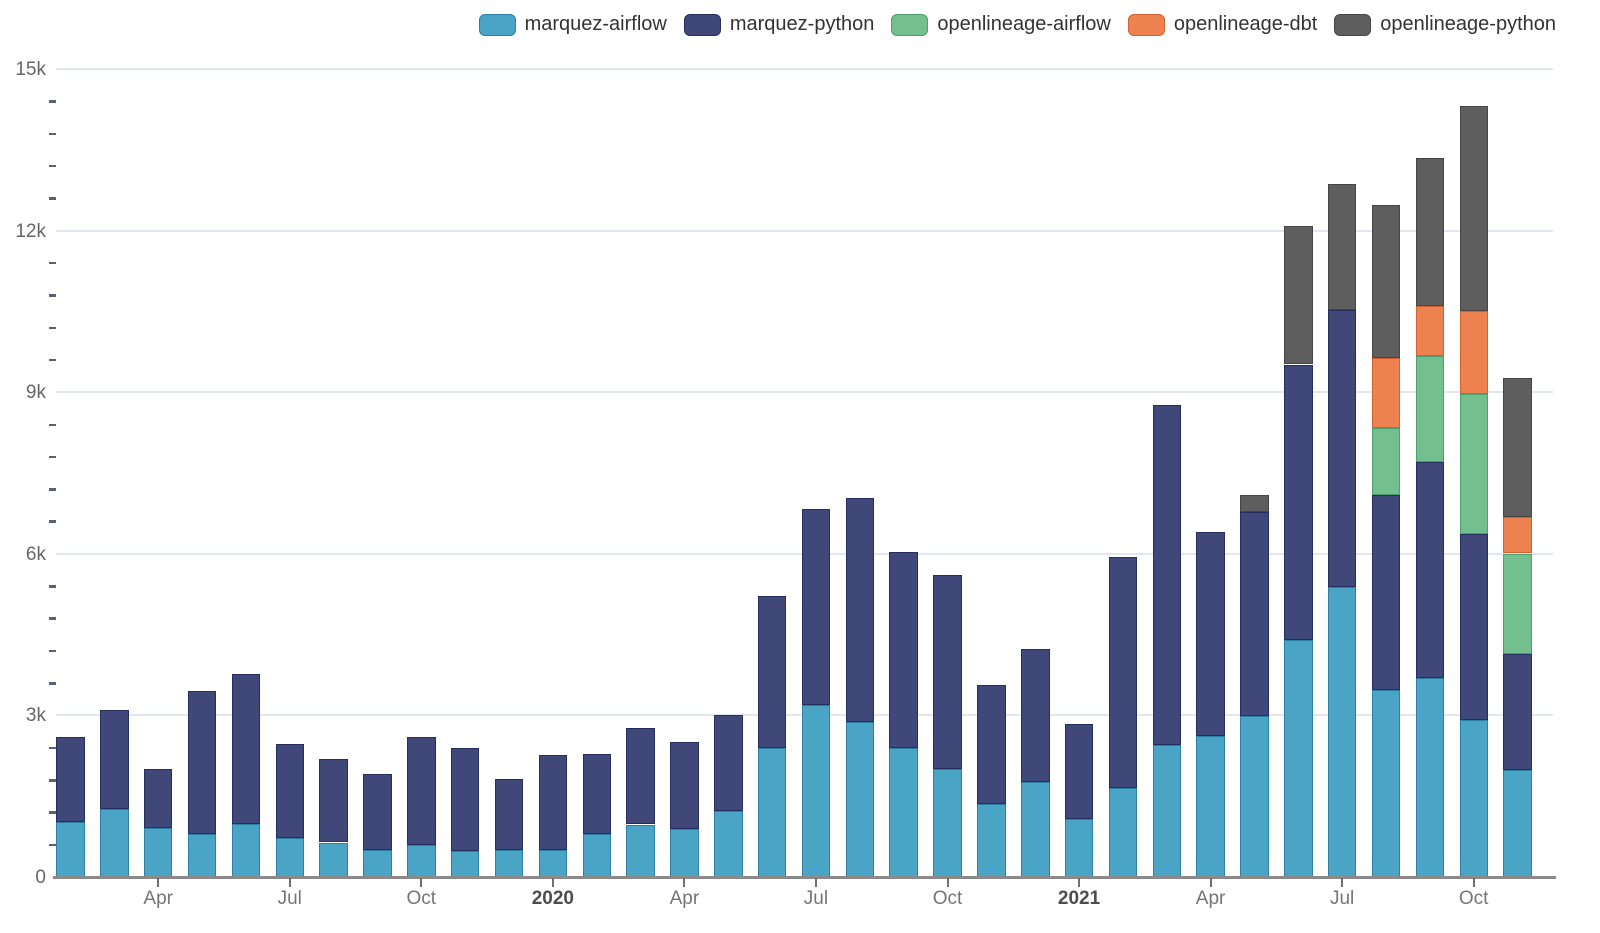  What do you see at coordinates (35, 716) in the screenshot?
I see `y-axis-label: 3k` at bounding box center [35, 716].